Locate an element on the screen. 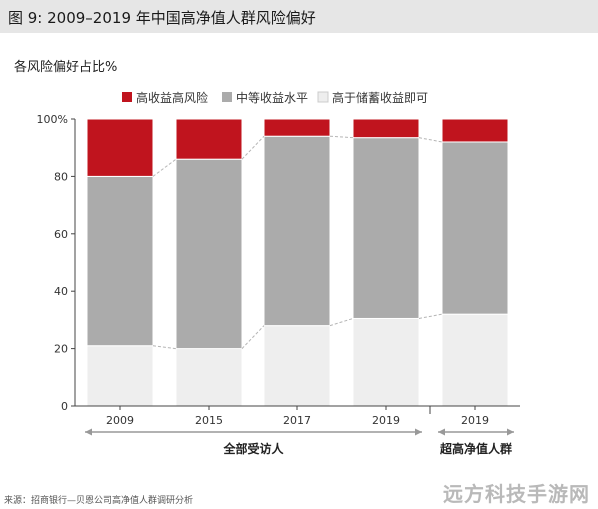 The image size is (598, 509). legend: 高收益高风险 中等收益水平 高于储蓄收益即可 is located at coordinates (275, 97).